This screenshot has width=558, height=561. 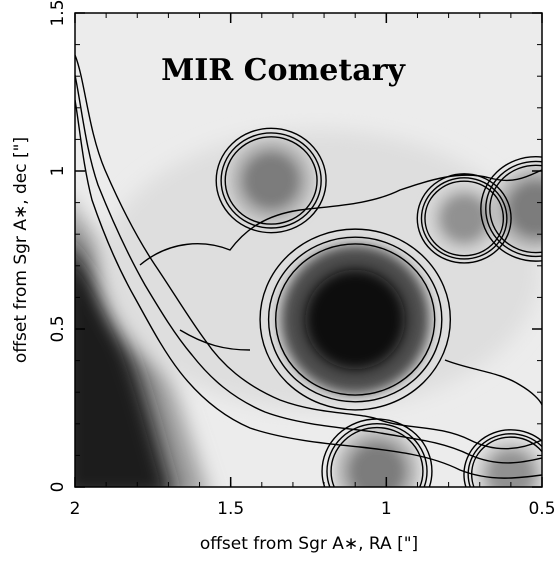 I want to click on chart-title: MIR Cometary, so click(x=283, y=70).